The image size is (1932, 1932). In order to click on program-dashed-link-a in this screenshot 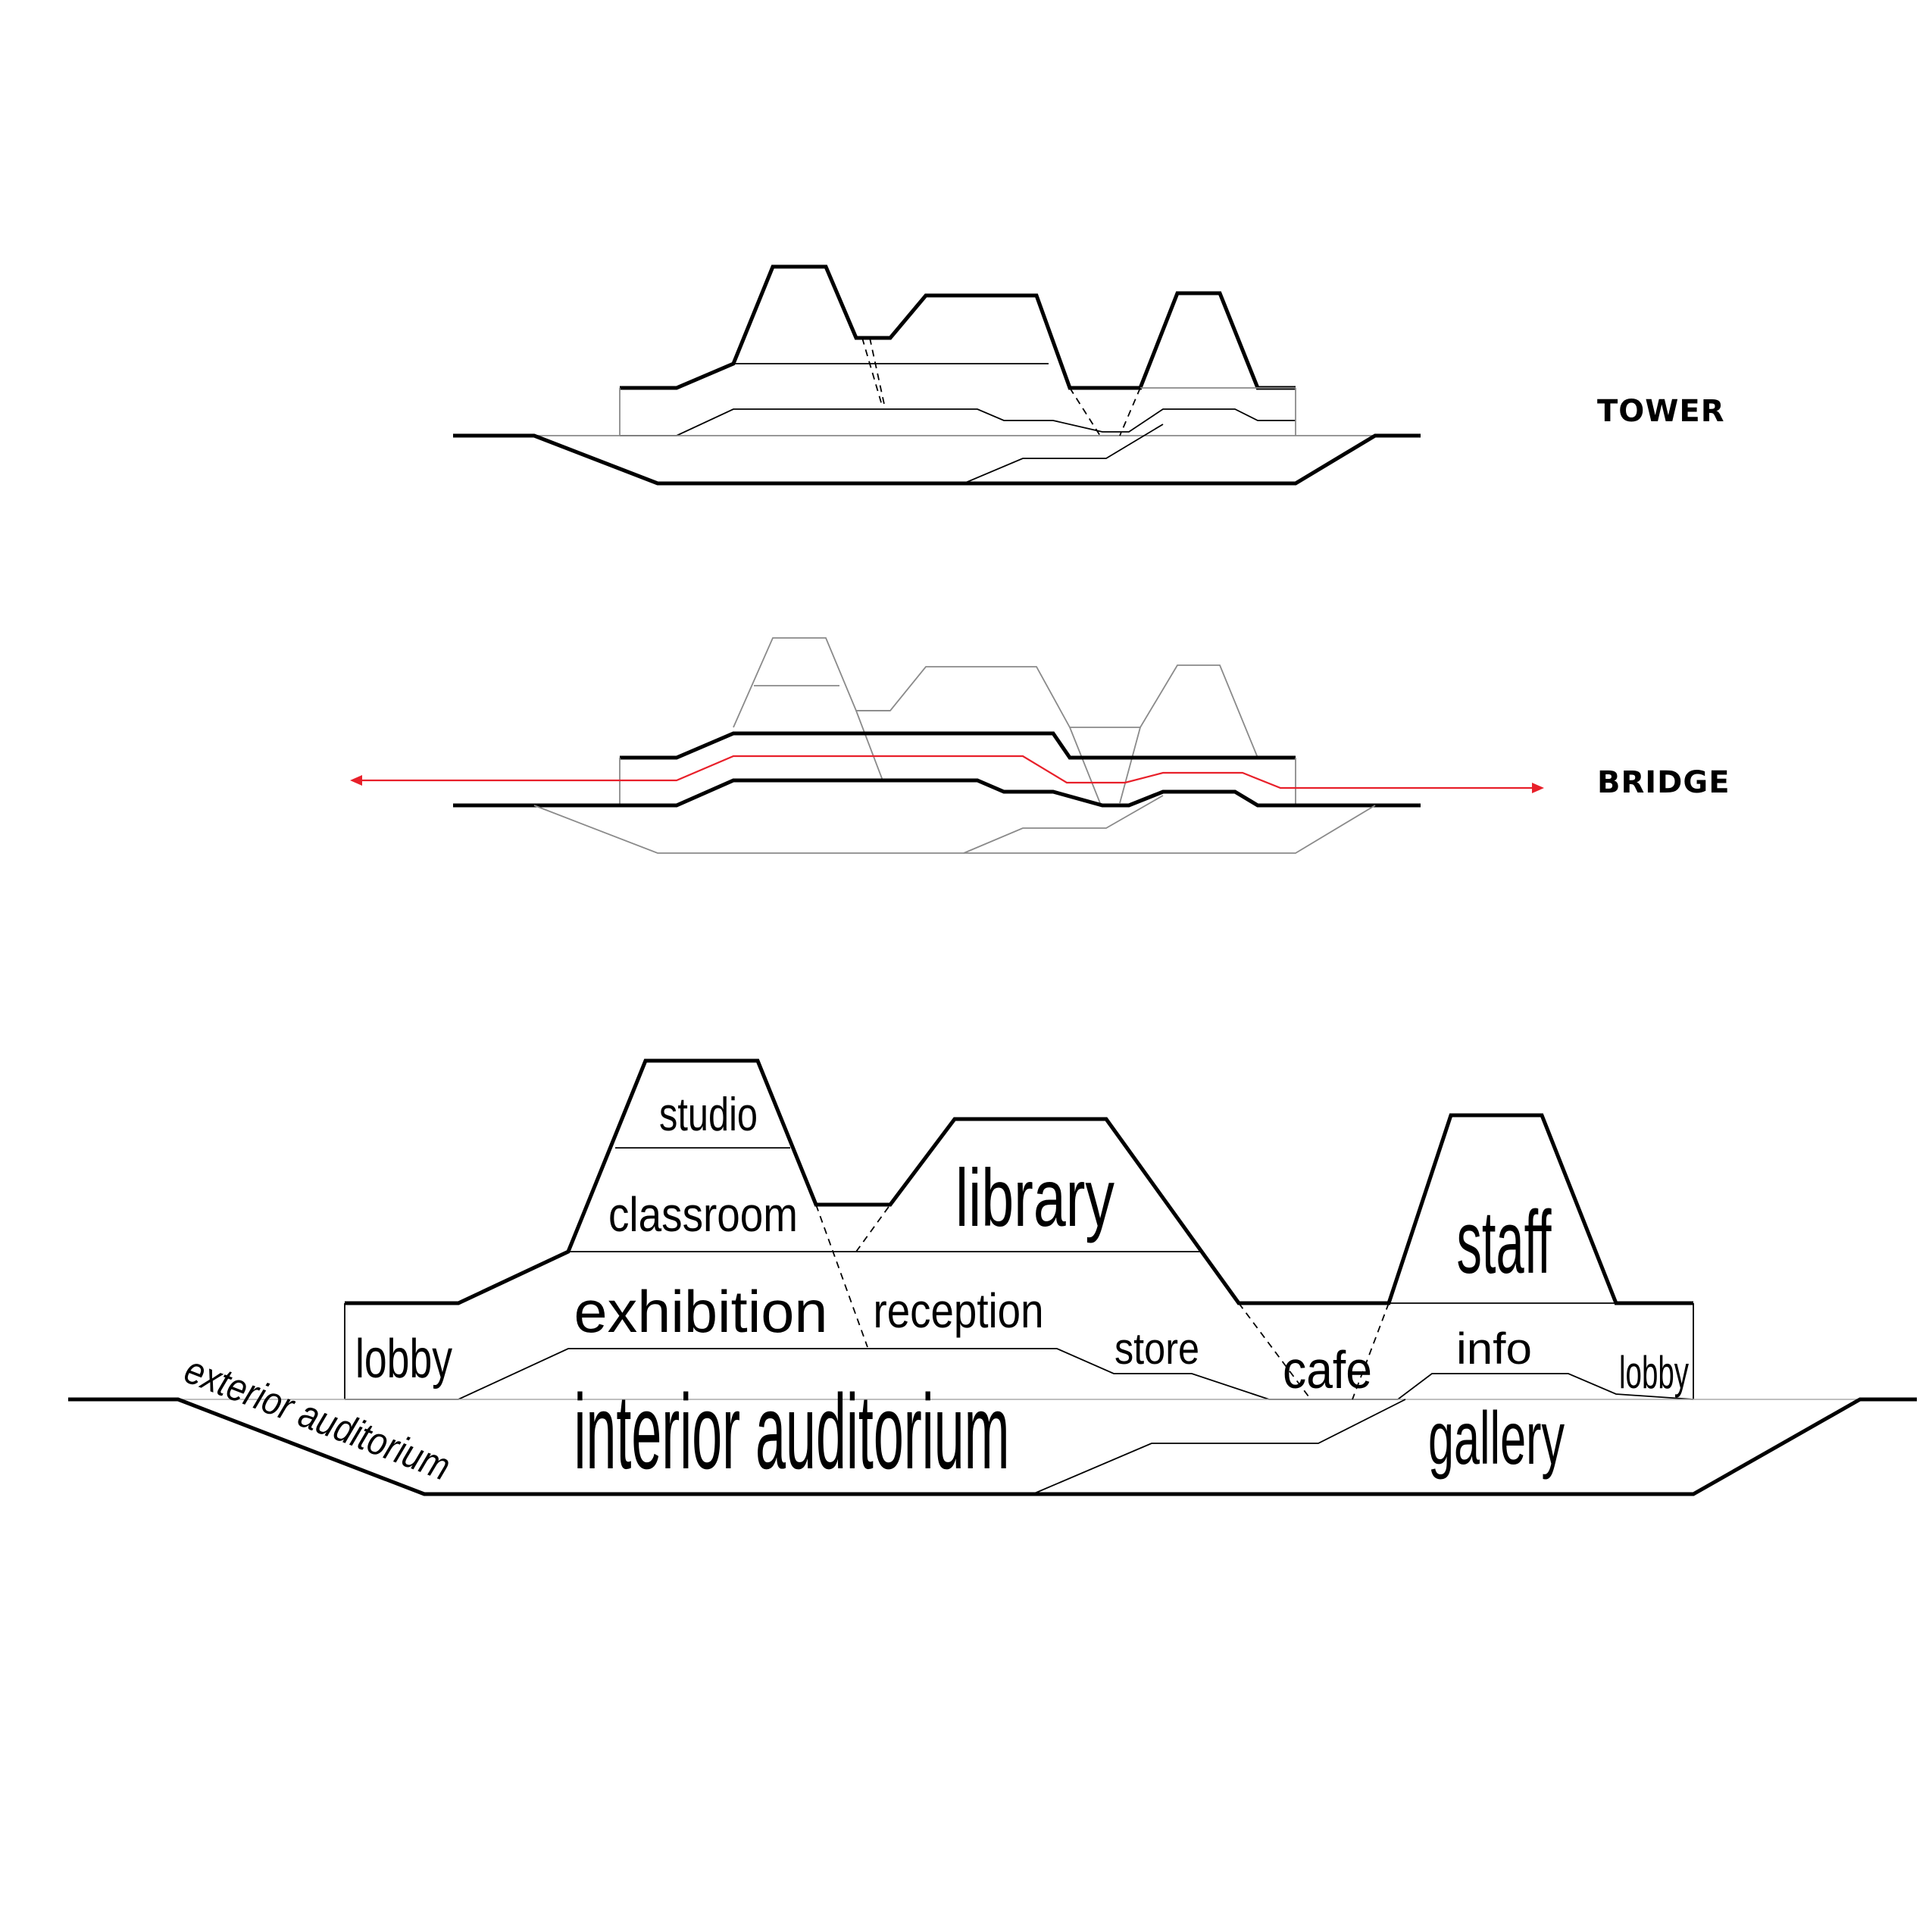, I will do `click(842, 1276)`.